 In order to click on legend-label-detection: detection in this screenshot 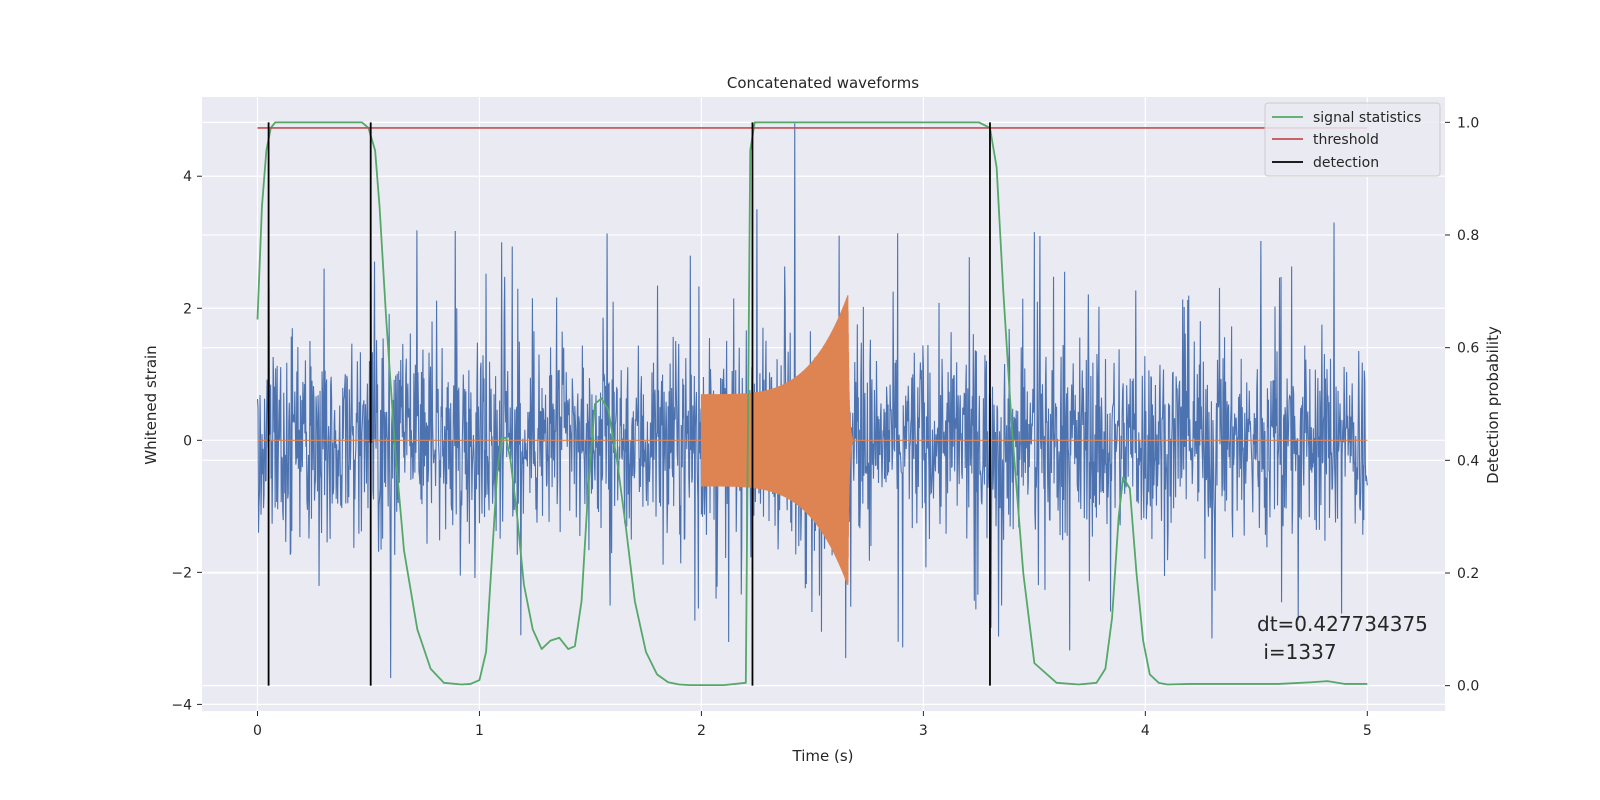, I will do `click(1346, 163)`.